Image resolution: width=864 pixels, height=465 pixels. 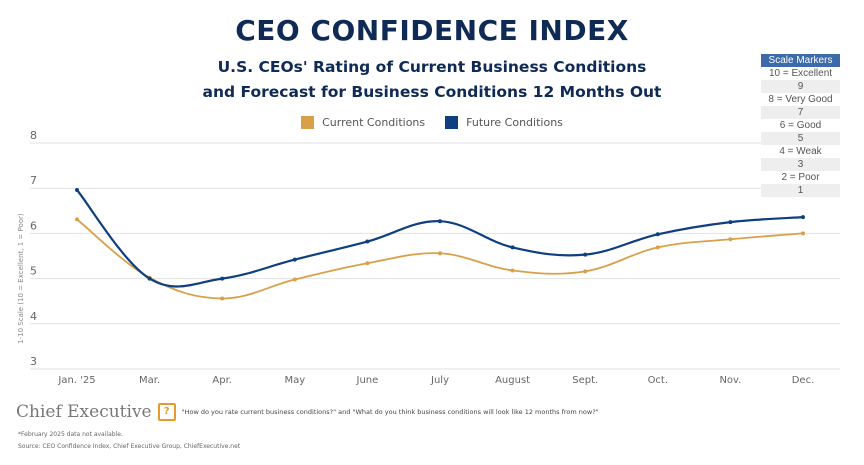 I want to click on scale-marker: 9, so click(x=800, y=86).